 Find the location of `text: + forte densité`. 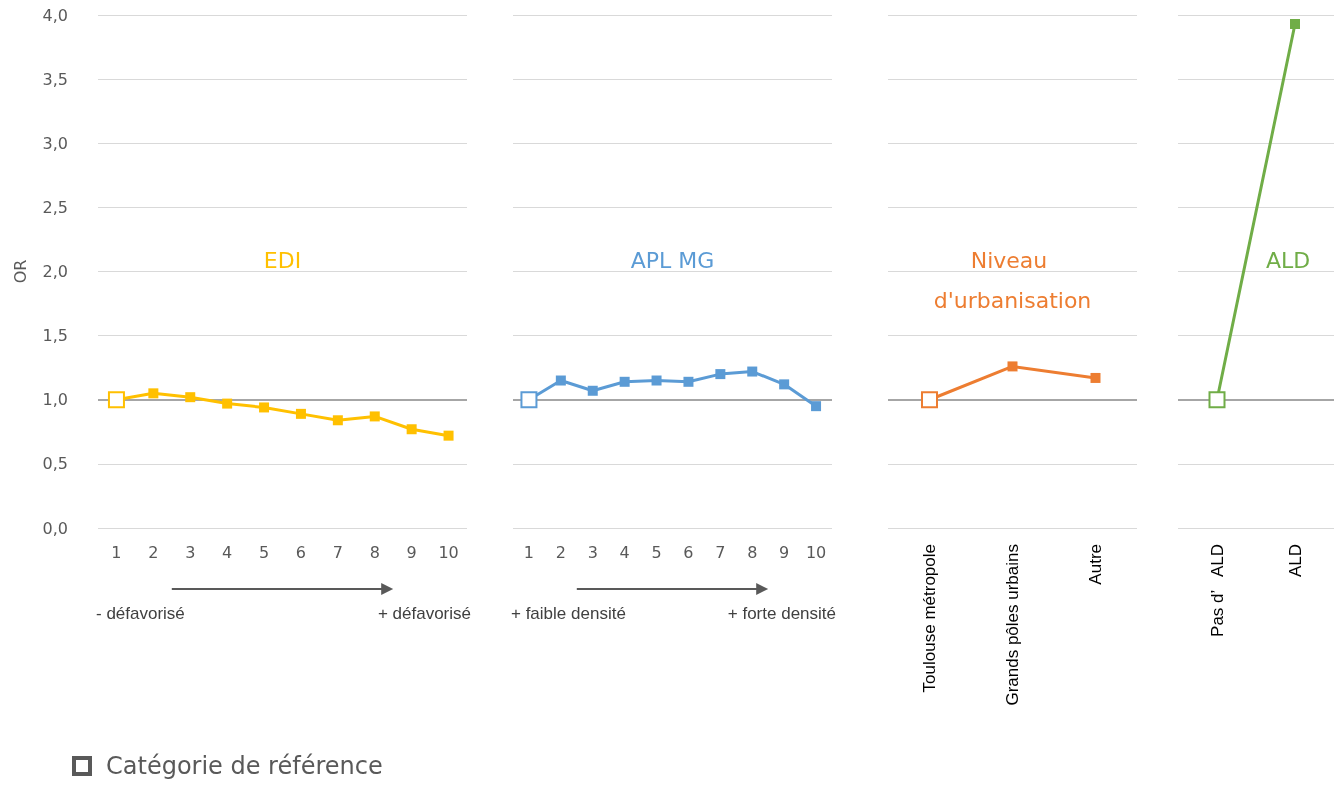

text: + forte densité is located at coordinates (781, 613).